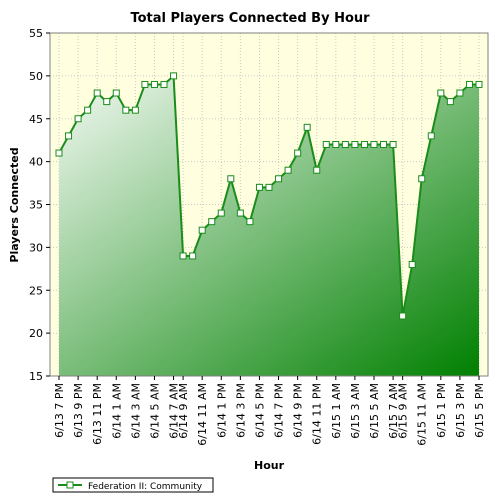  What do you see at coordinates (36, 333) in the screenshot?
I see `y-tick-label: 20` at bounding box center [36, 333].